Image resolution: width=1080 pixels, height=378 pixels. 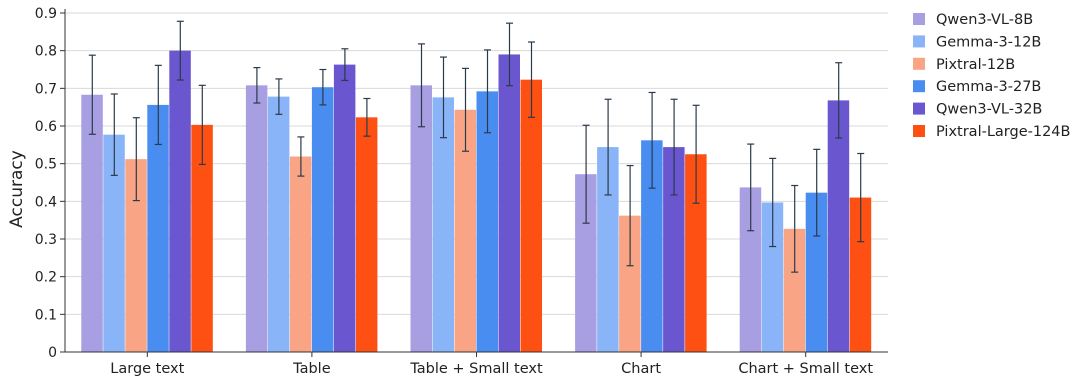 What do you see at coordinates (988, 42) in the screenshot?
I see `legend-label: Gemma-3-12B` at bounding box center [988, 42].